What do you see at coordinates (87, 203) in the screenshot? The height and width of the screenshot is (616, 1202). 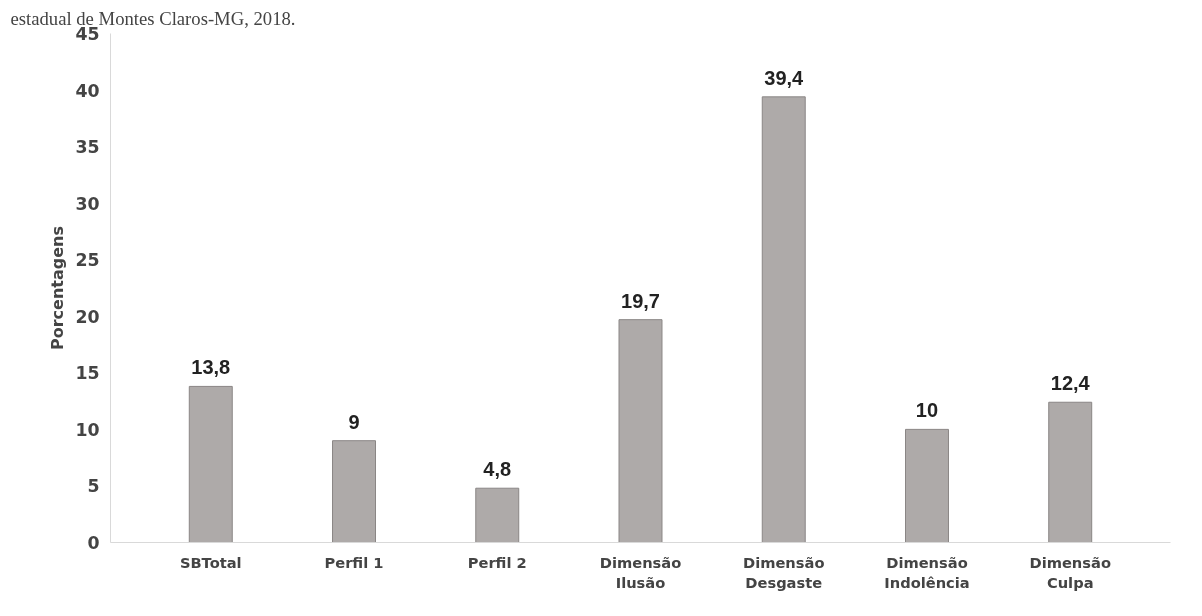 I see `y-tick-label: 30` at bounding box center [87, 203].